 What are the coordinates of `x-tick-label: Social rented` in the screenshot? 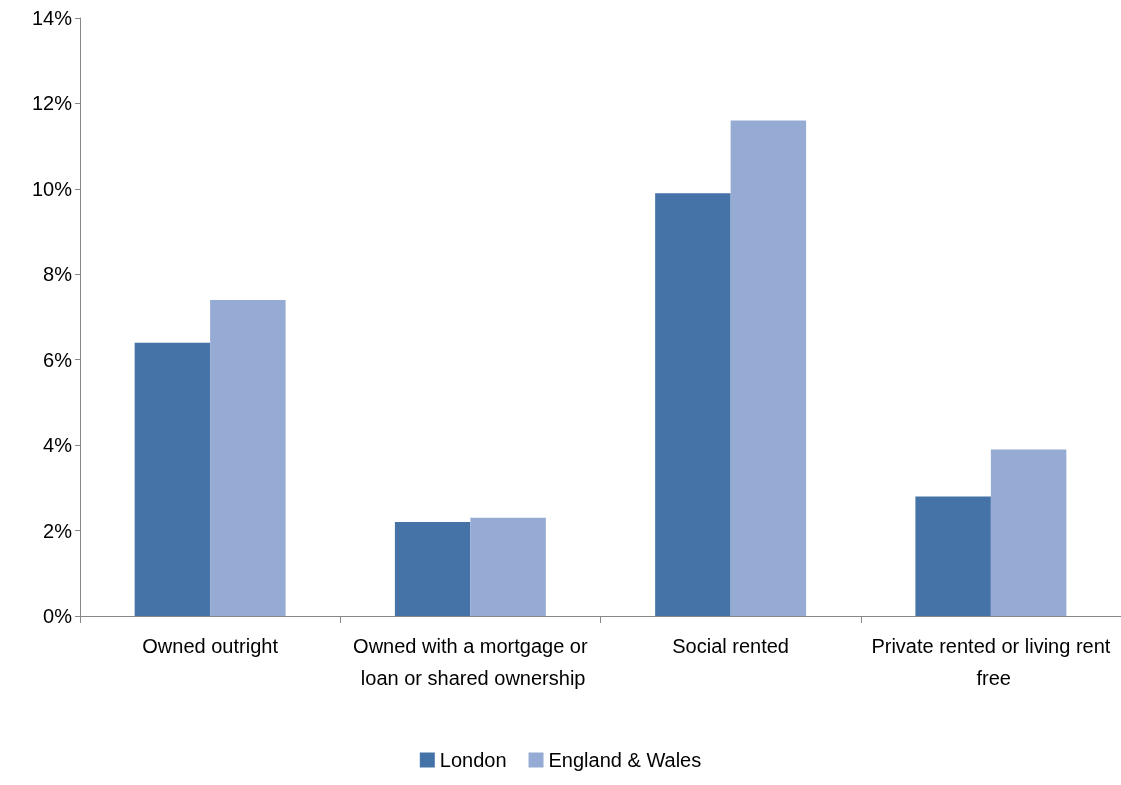 It's located at (730, 646).